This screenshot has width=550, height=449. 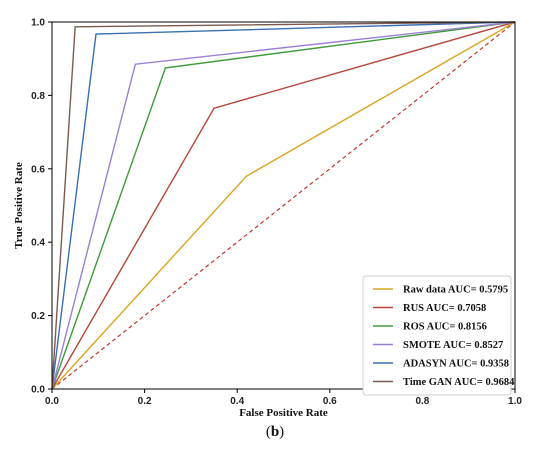 I want to click on legend-label-5: ADASYN AUC= 0.9358, so click(x=456, y=364).